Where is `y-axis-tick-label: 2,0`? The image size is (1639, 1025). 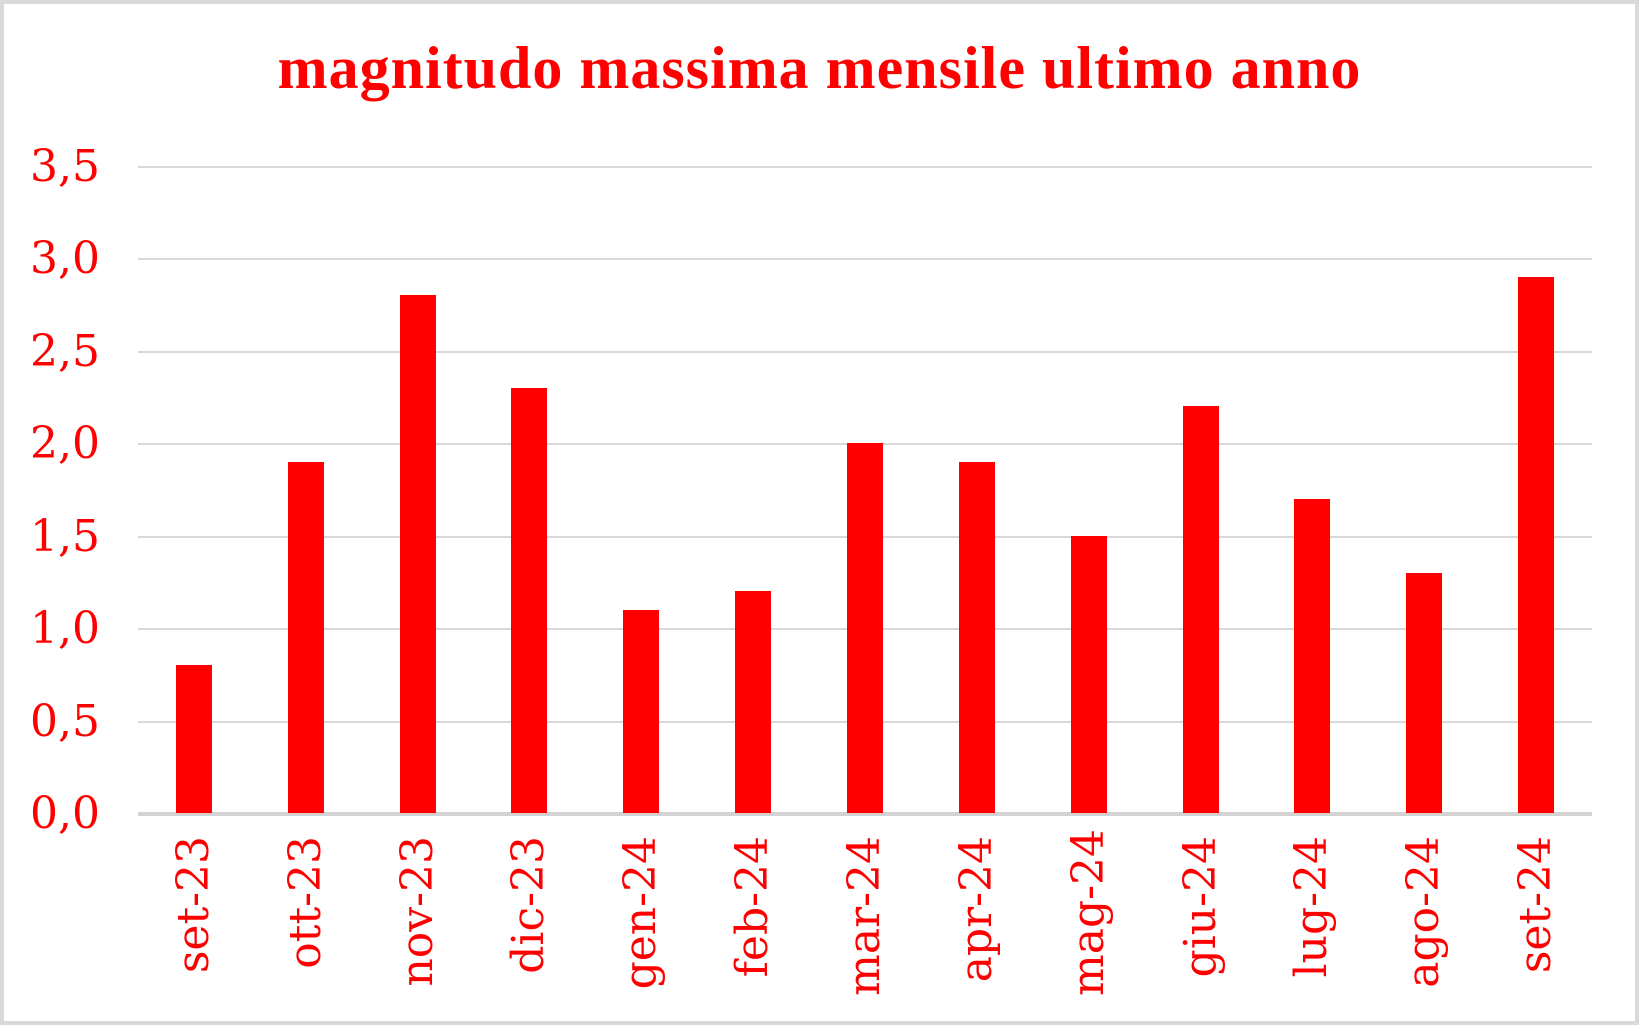 y-axis-tick-label: 2,0 is located at coordinates (65, 444).